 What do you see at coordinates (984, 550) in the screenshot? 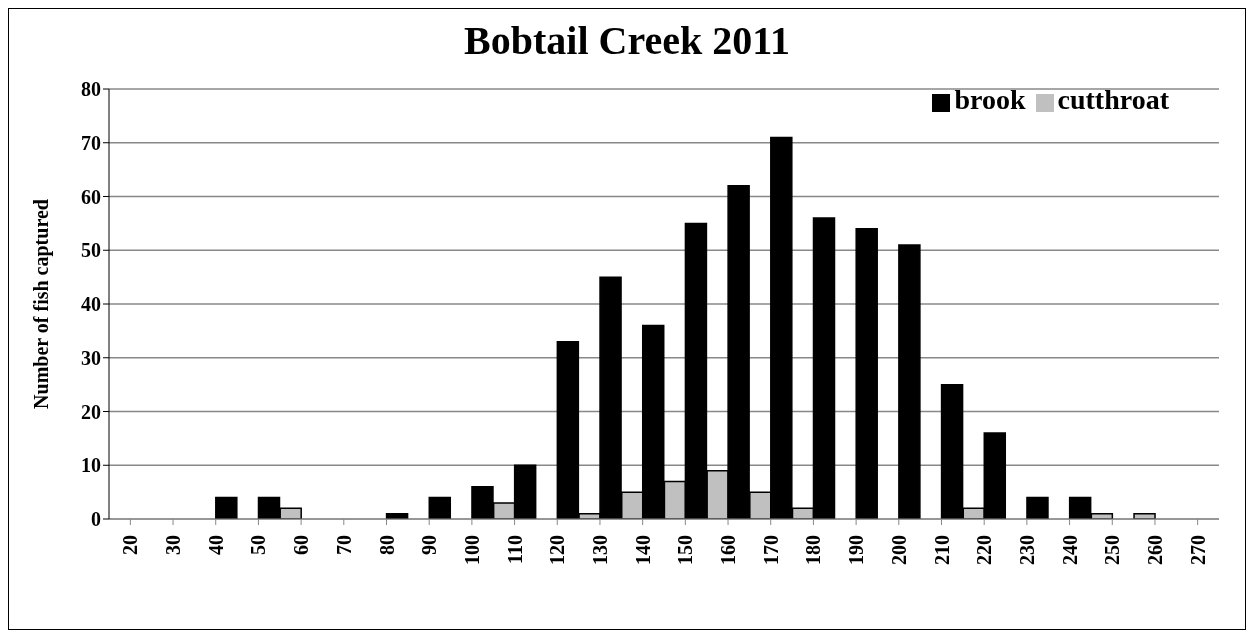
I see `x-tick-label: 220` at bounding box center [984, 550].